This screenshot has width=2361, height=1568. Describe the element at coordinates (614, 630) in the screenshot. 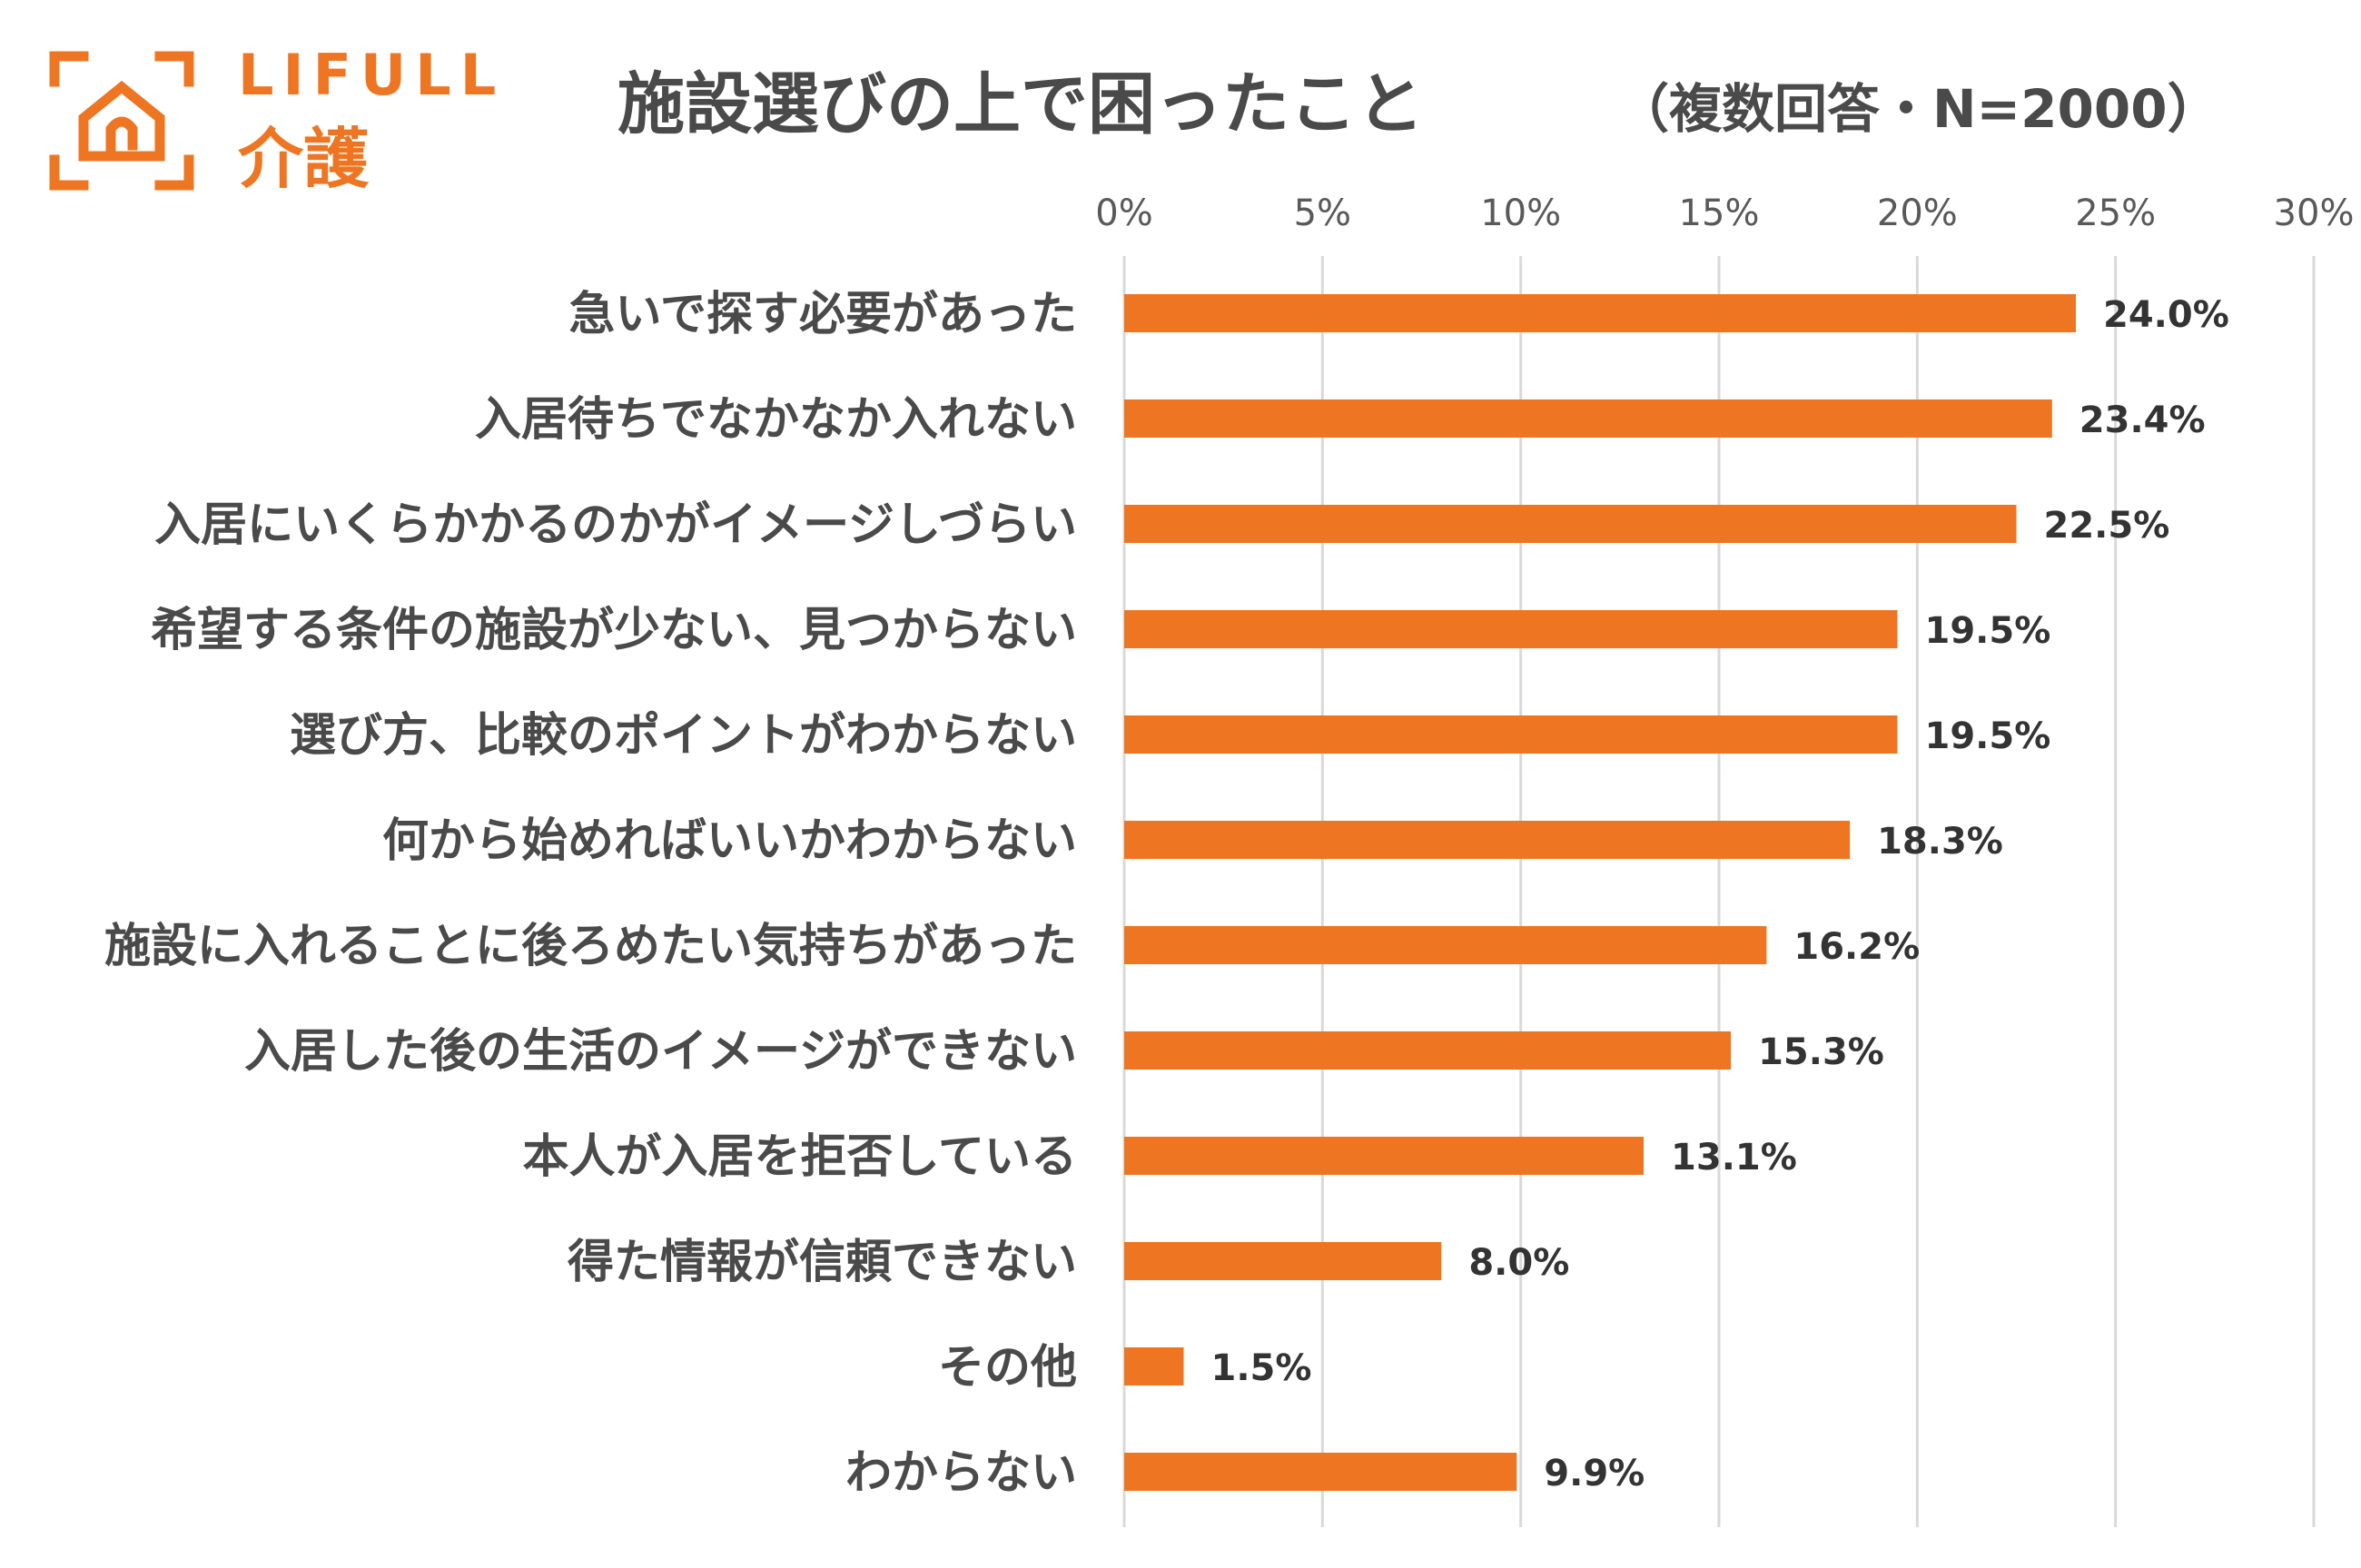

I see `category-label: 希望する条件の施設が少ない、見つからない` at that location.